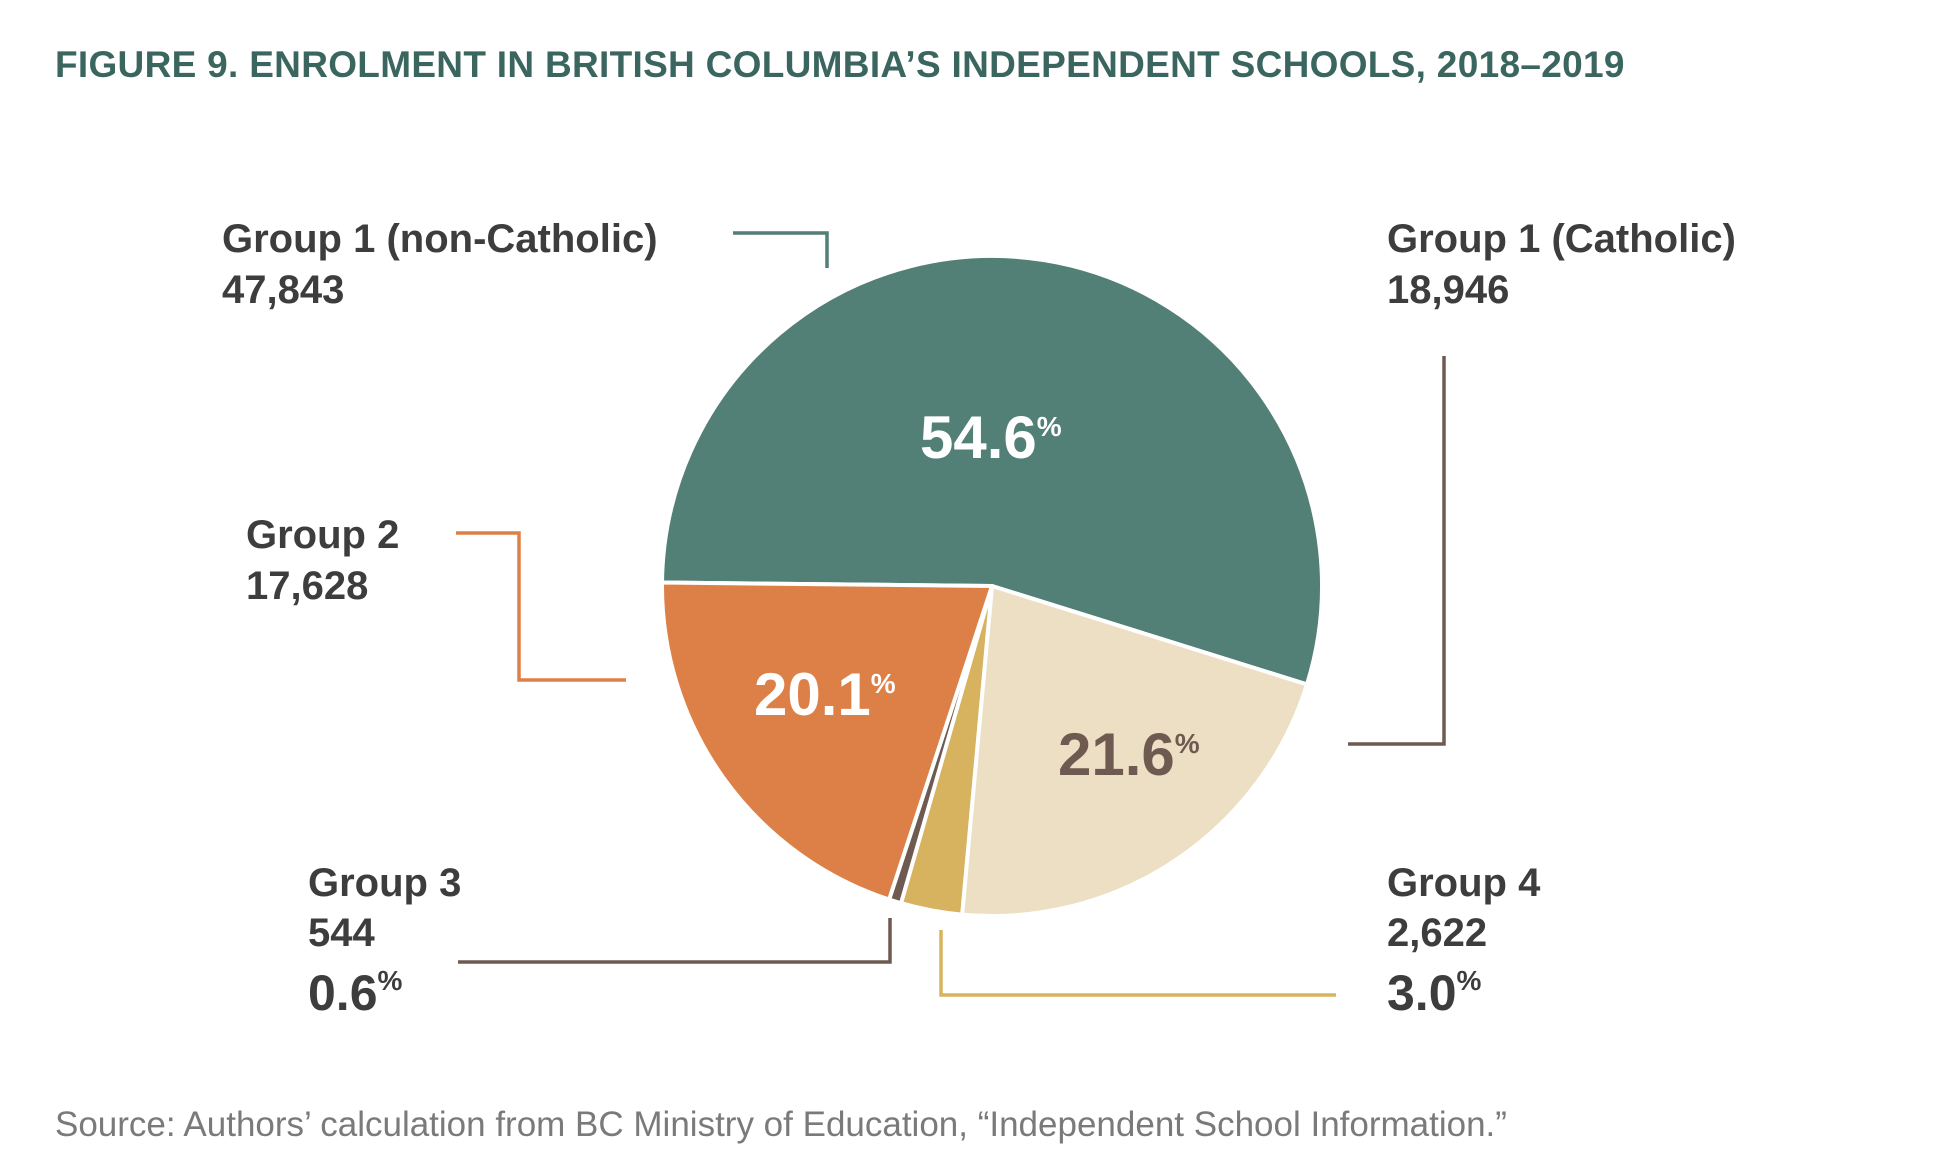 This screenshot has width=1947, height=1173. What do you see at coordinates (991, 437) in the screenshot?
I see `slice-pct-label-group1-noncatholic: 54.6%` at bounding box center [991, 437].